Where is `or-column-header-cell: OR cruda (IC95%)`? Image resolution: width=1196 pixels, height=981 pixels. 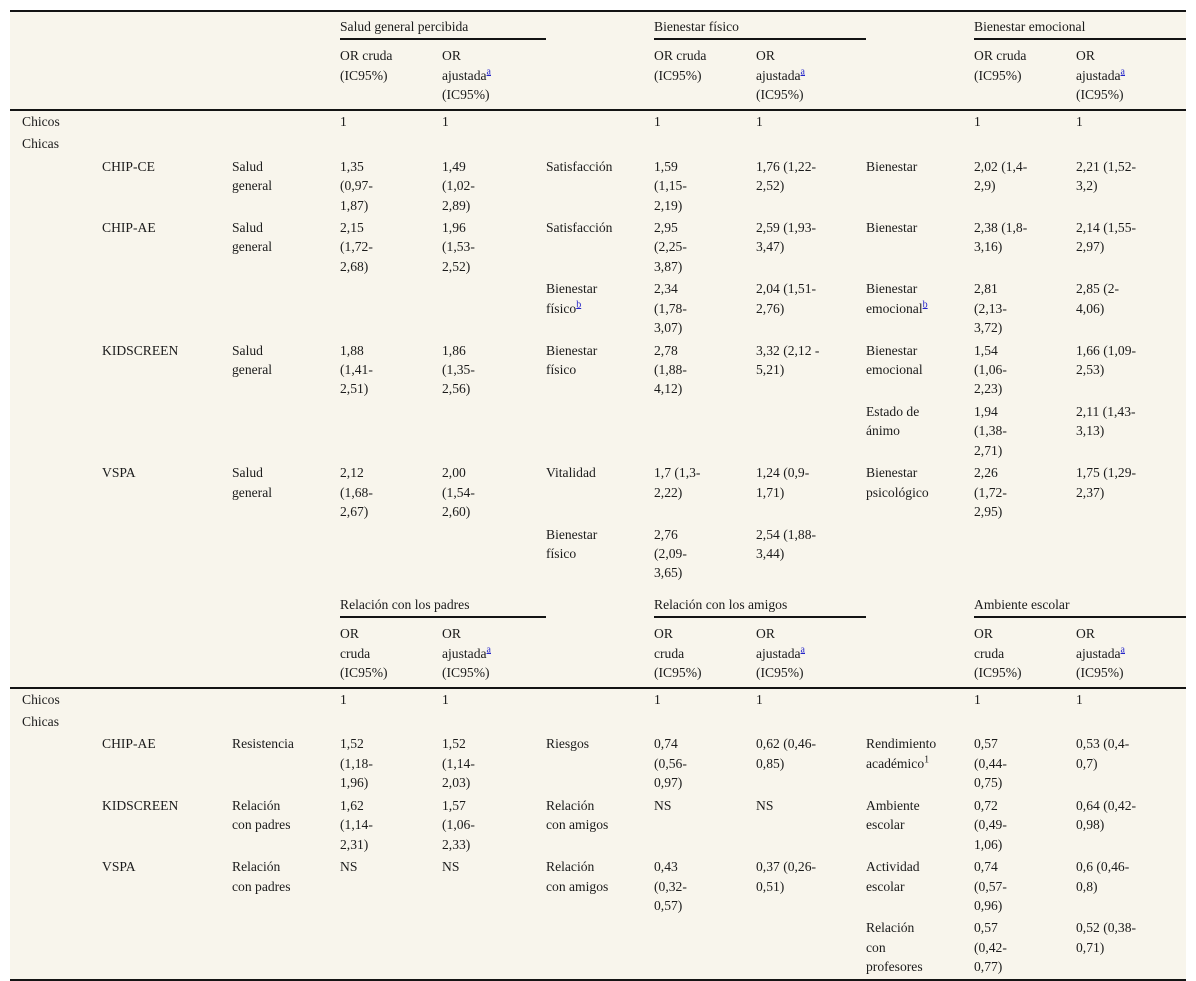 or-column-header-cell: OR cruda (IC95%) is located at coordinates (391, 75).